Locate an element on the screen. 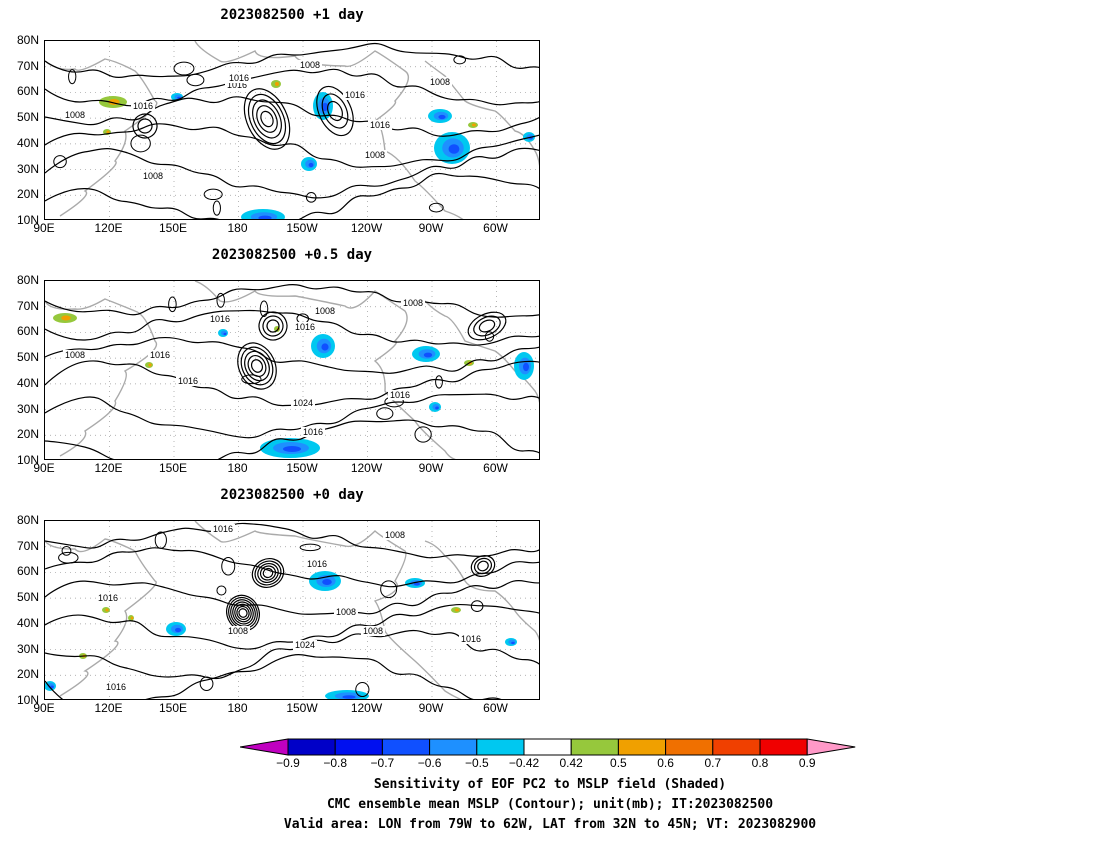  lon-tick-label: 90E is located at coordinates (44, 468).